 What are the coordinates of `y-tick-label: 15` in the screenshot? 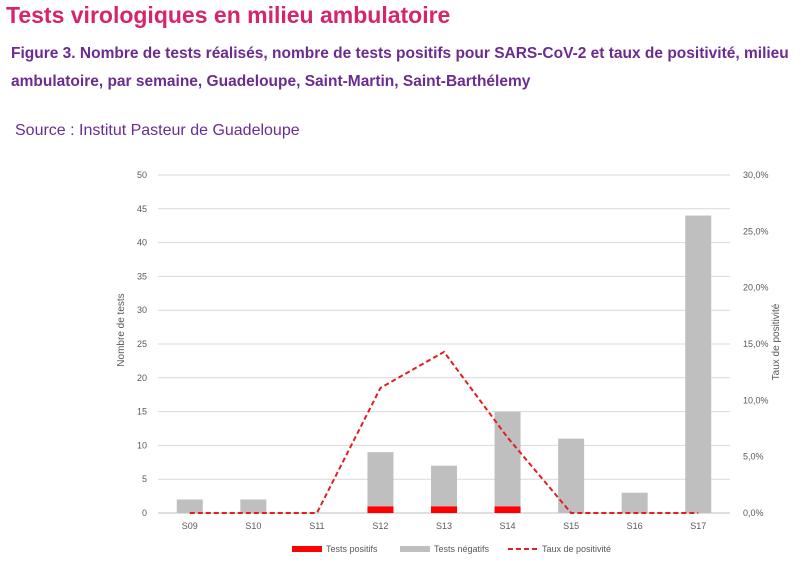 It's located at (142, 412).